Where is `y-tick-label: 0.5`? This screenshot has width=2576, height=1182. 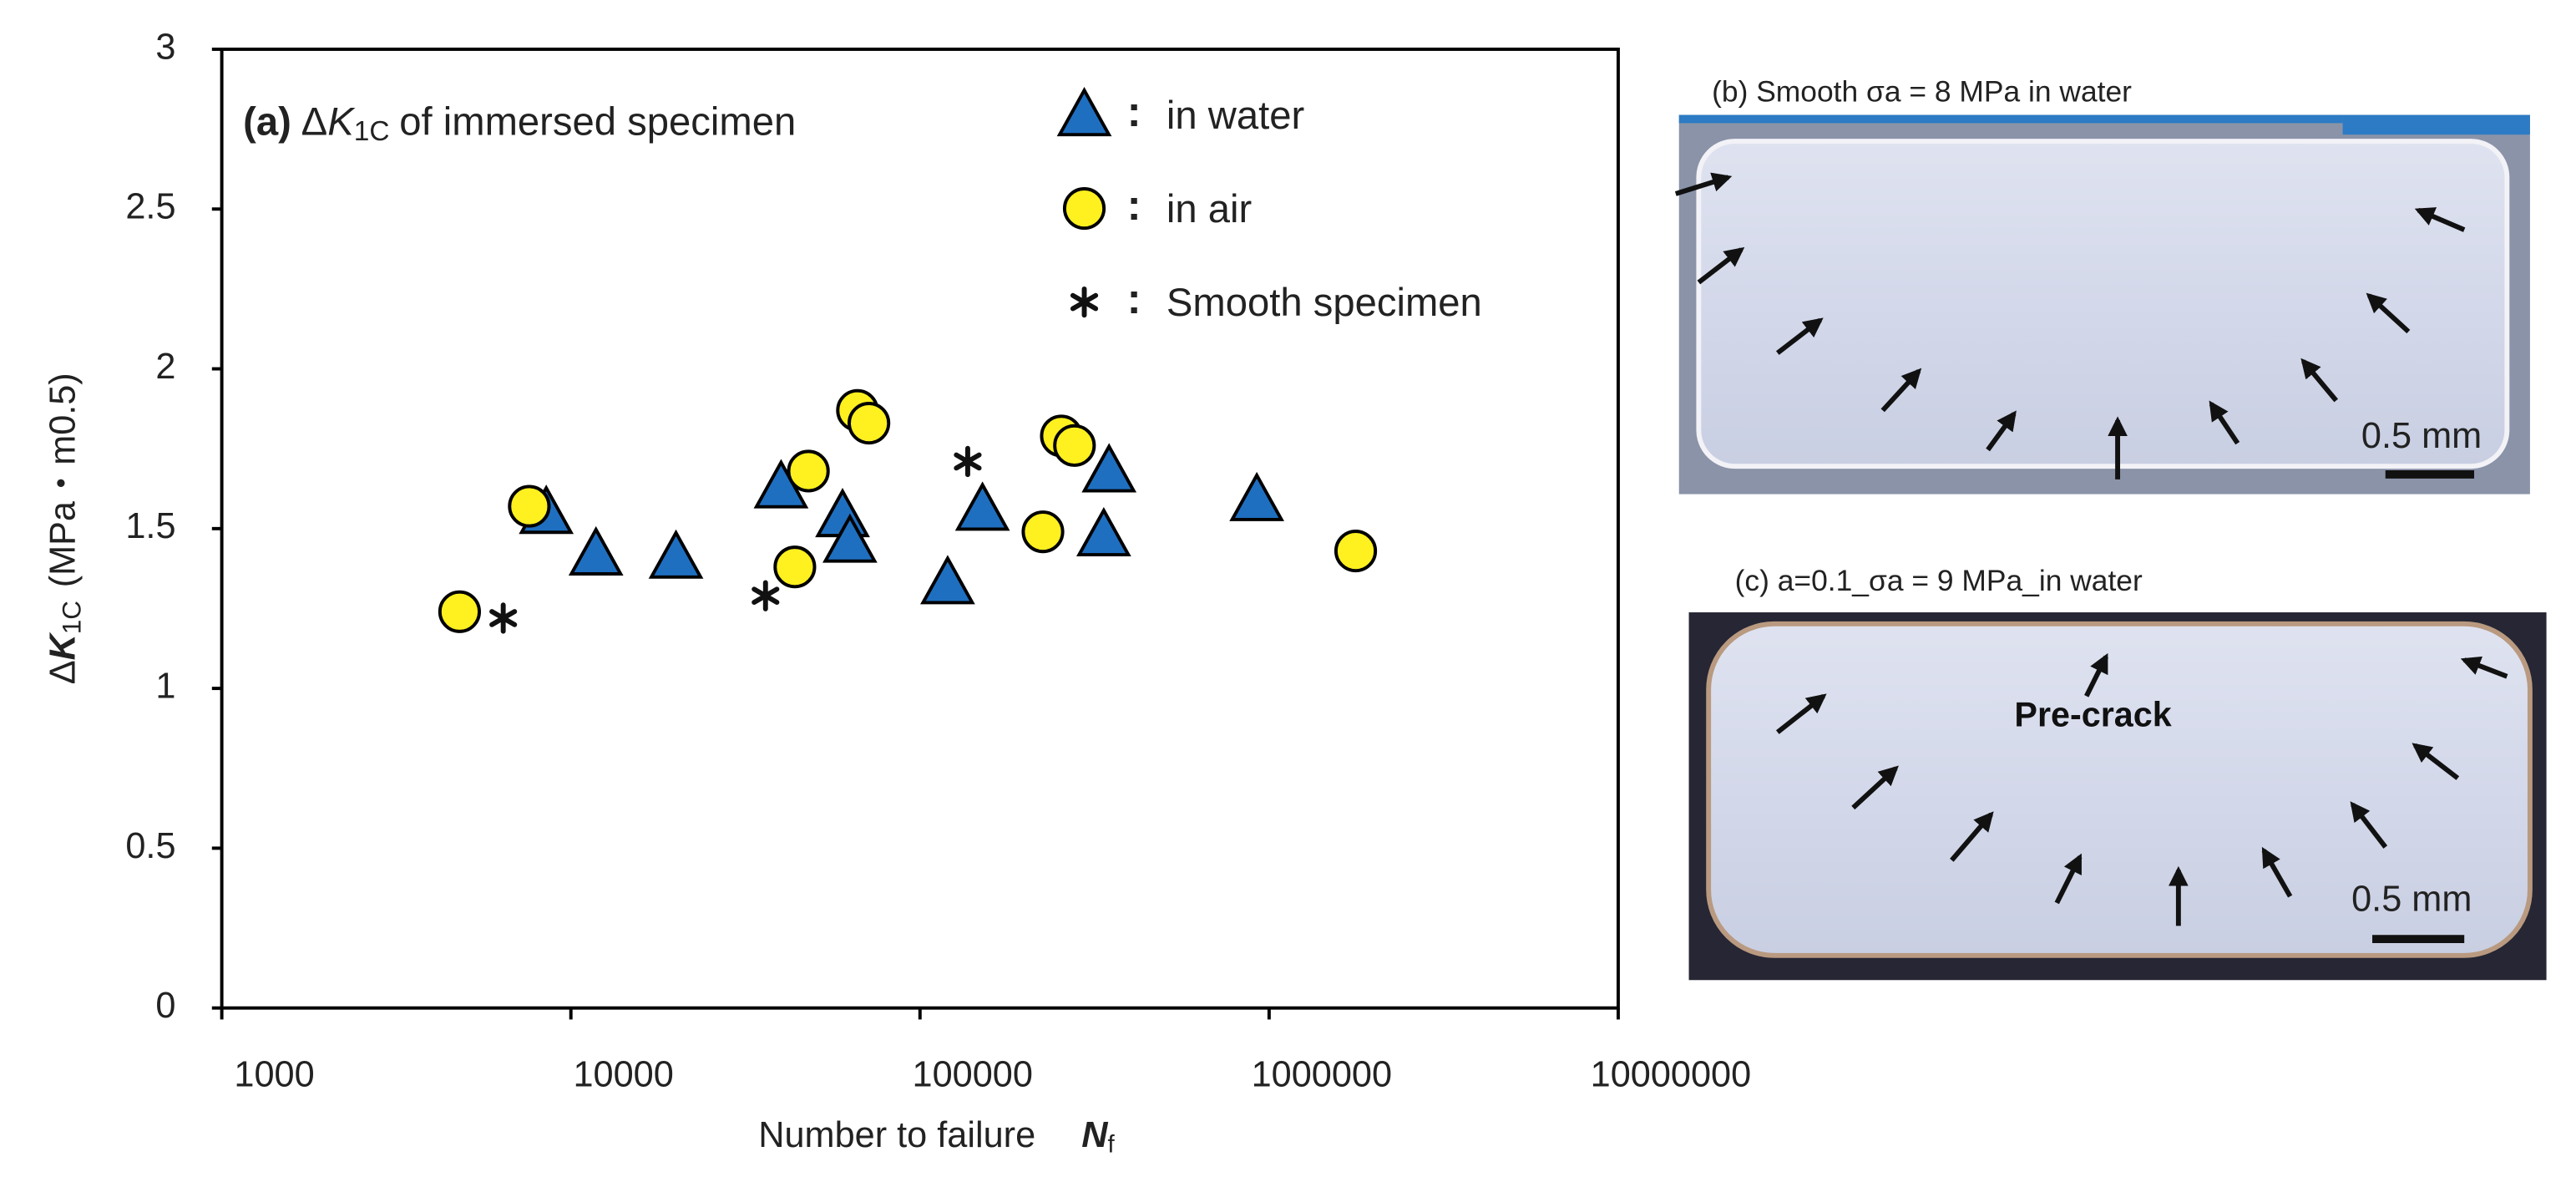
y-tick-label: 0.5 is located at coordinates (150, 846).